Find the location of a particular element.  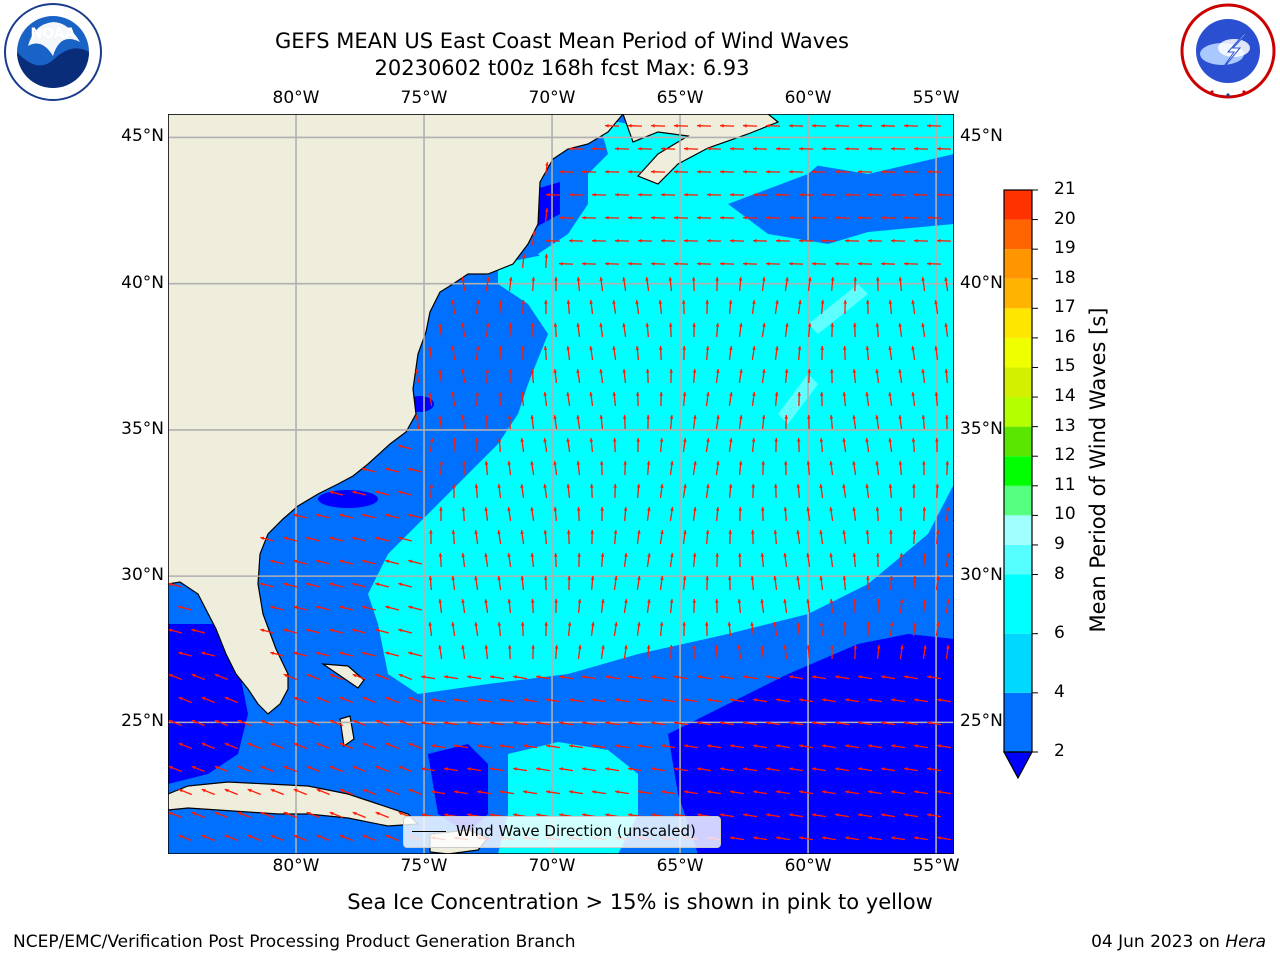

colorbar-frame is located at coordinates (1018, 471).